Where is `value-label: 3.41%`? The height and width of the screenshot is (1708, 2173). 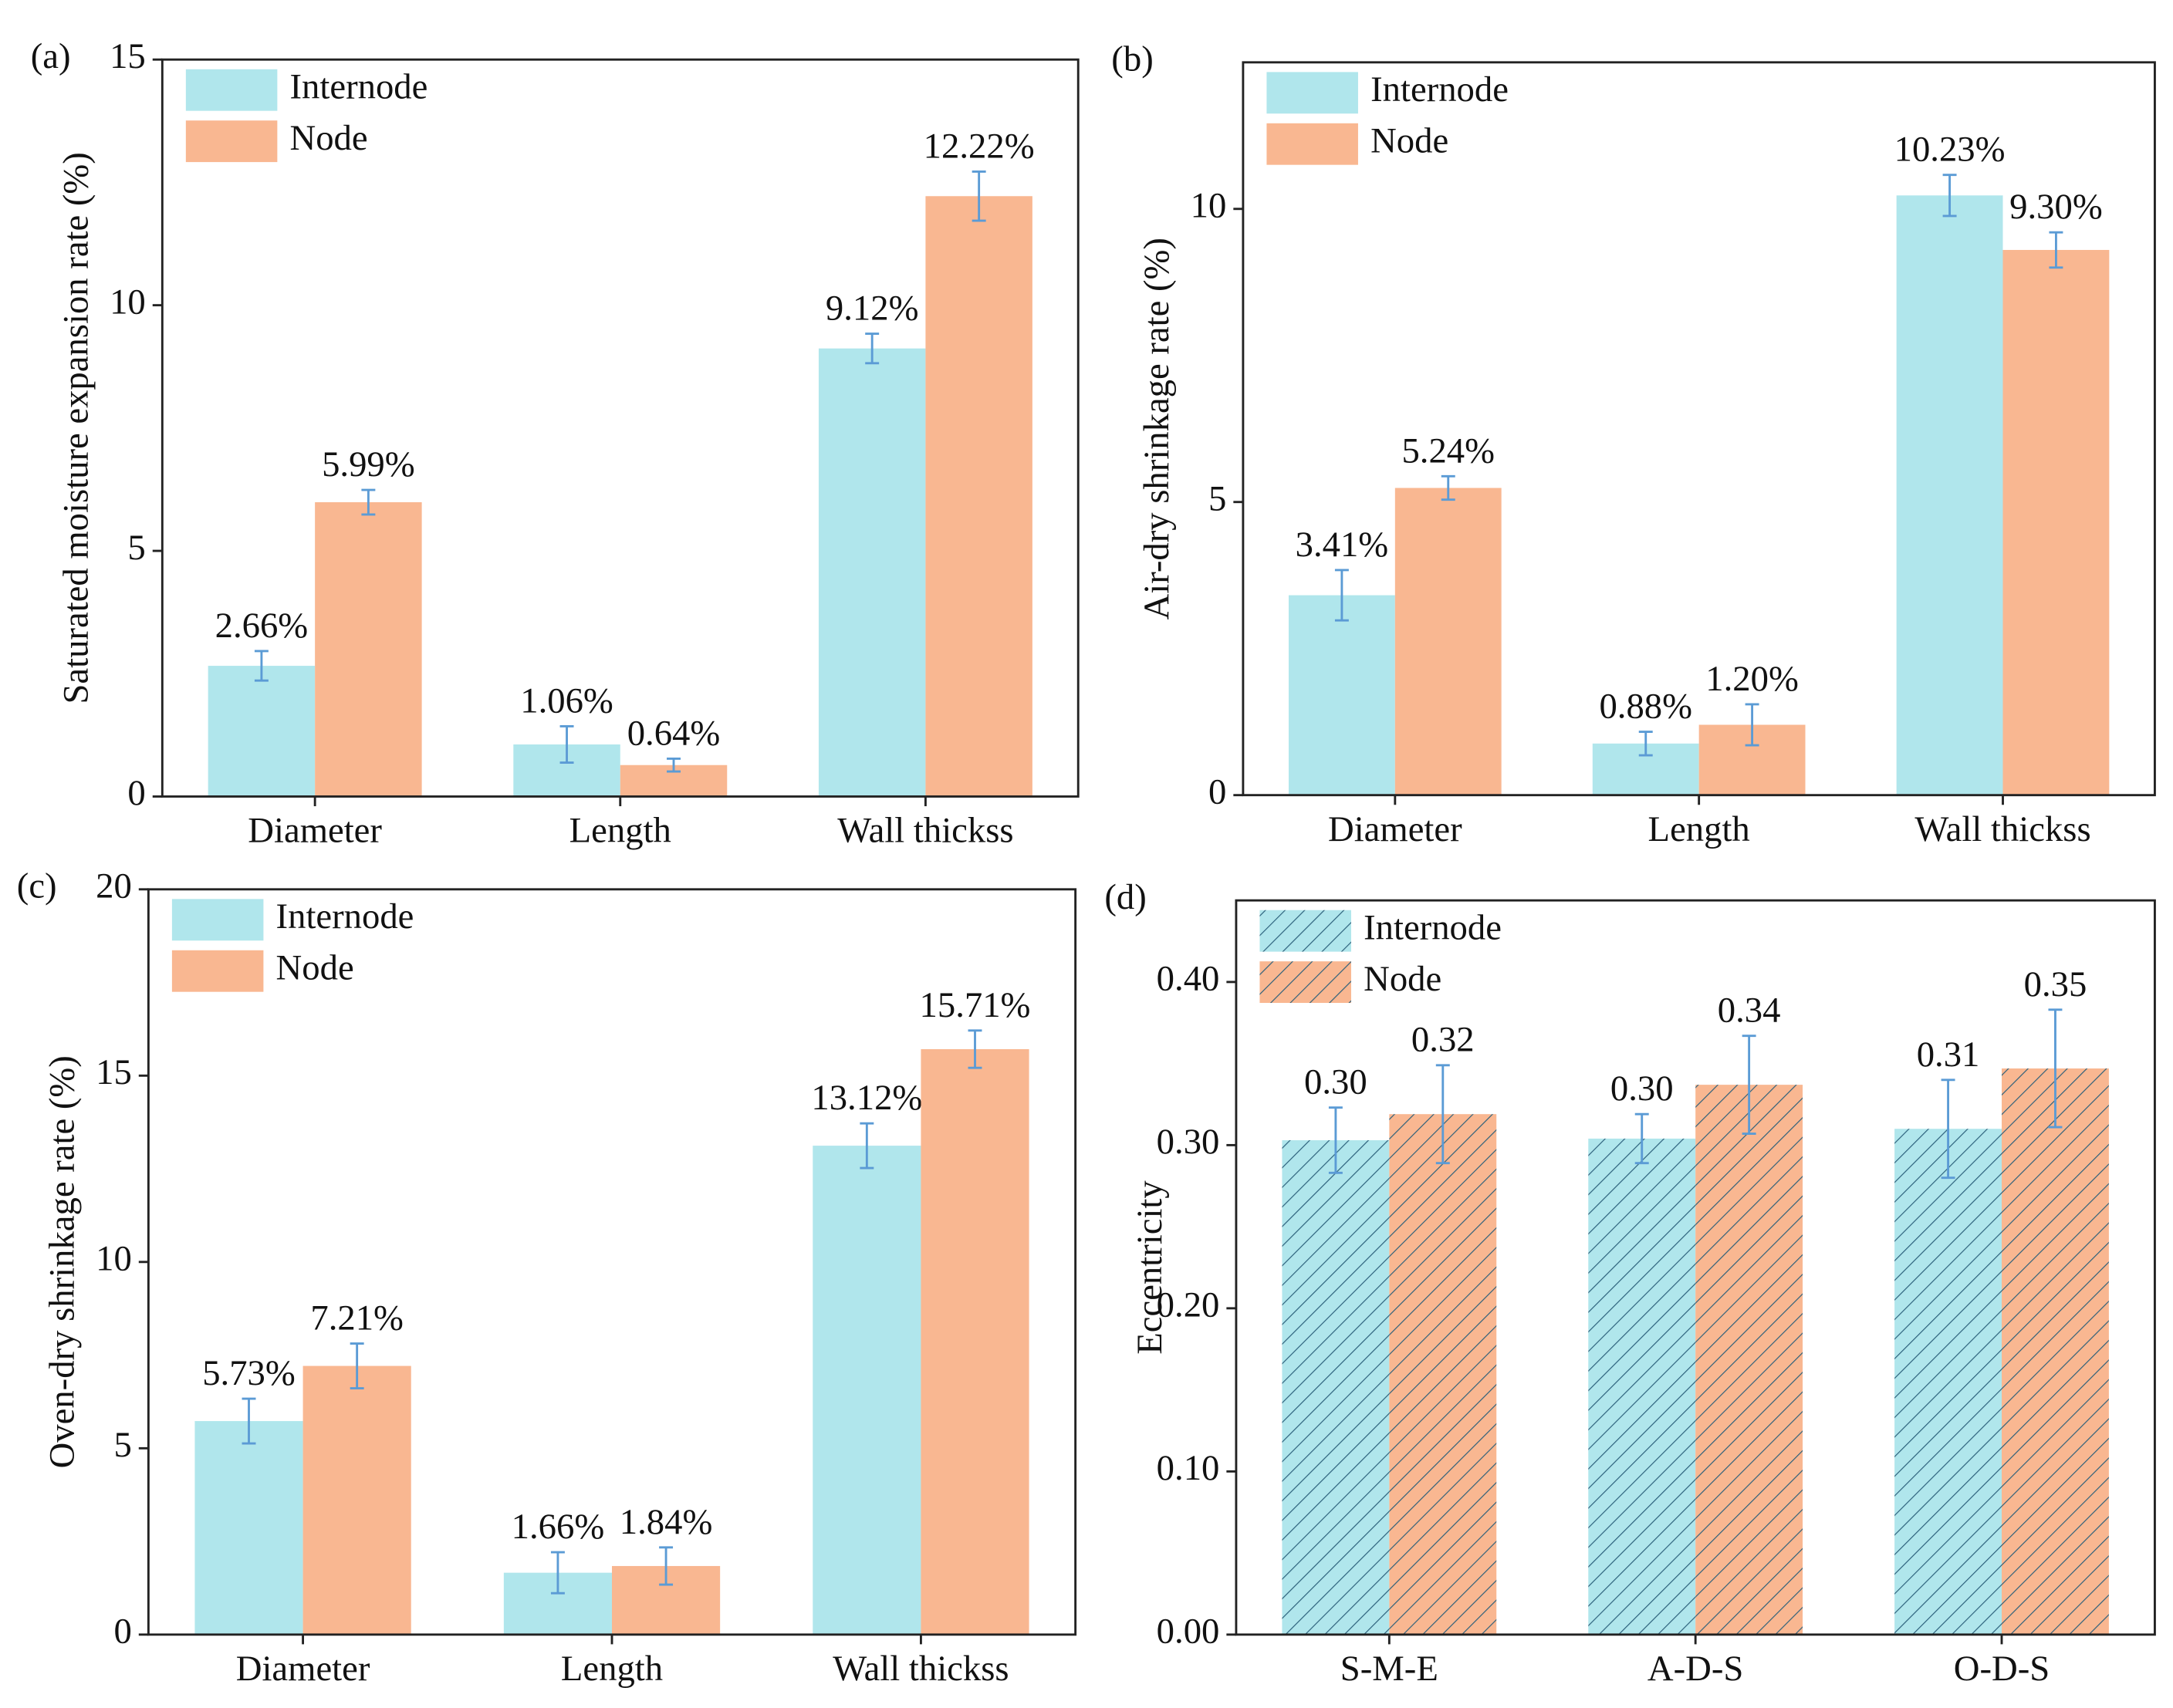
value-label: 3.41% is located at coordinates (1342, 545).